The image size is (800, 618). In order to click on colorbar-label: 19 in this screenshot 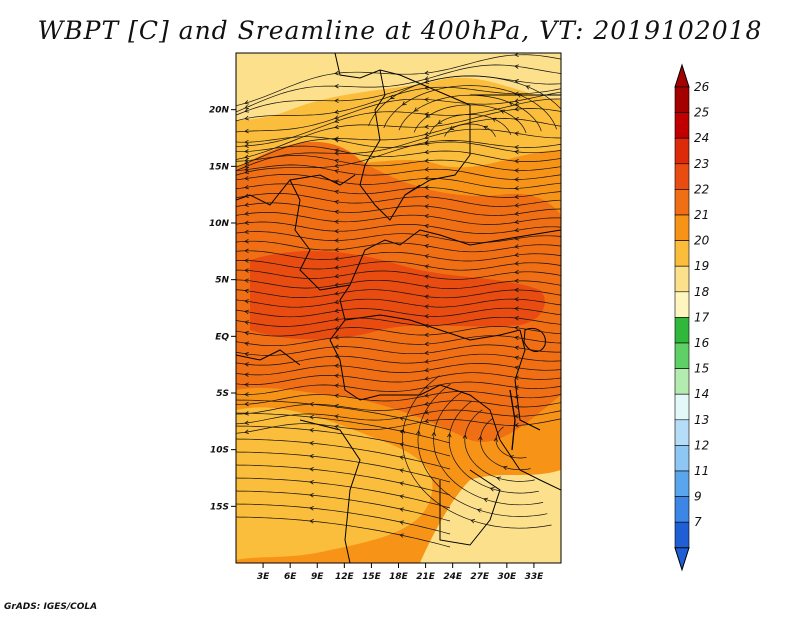, I will do `click(701, 266)`.